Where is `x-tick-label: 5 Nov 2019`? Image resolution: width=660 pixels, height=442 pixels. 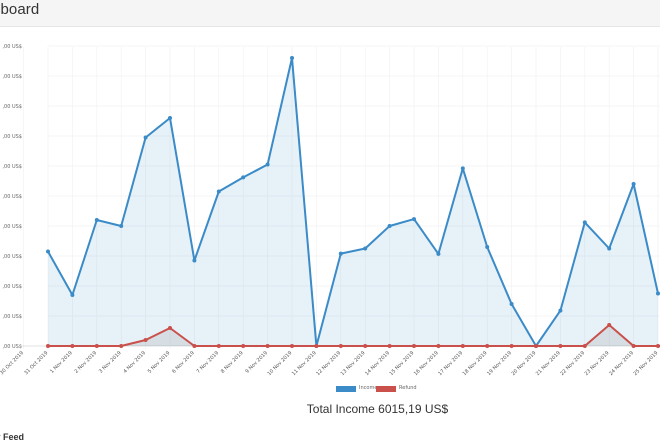 x-tick-label: 5 Nov 2019 is located at coordinates (159, 362).